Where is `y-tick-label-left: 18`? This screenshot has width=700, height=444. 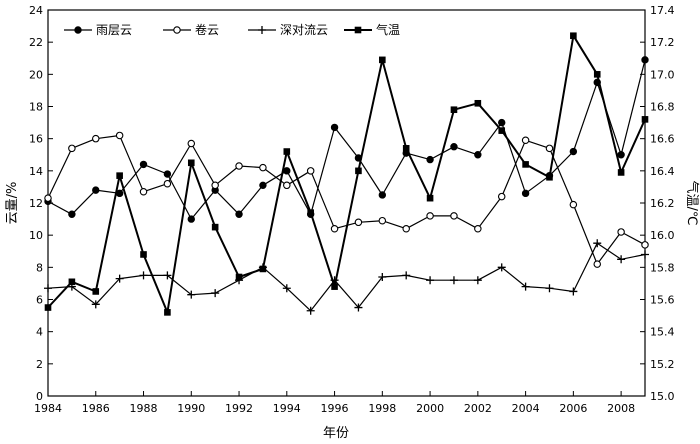
y-tick-label-left: 18 is located at coordinates (36, 107).